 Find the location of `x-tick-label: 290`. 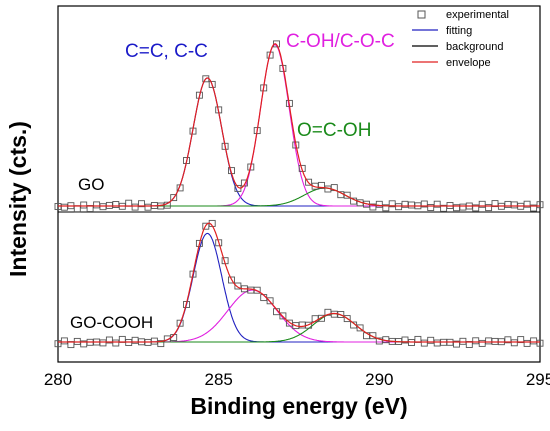

x-tick-label: 290 is located at coordinates (379, 379).